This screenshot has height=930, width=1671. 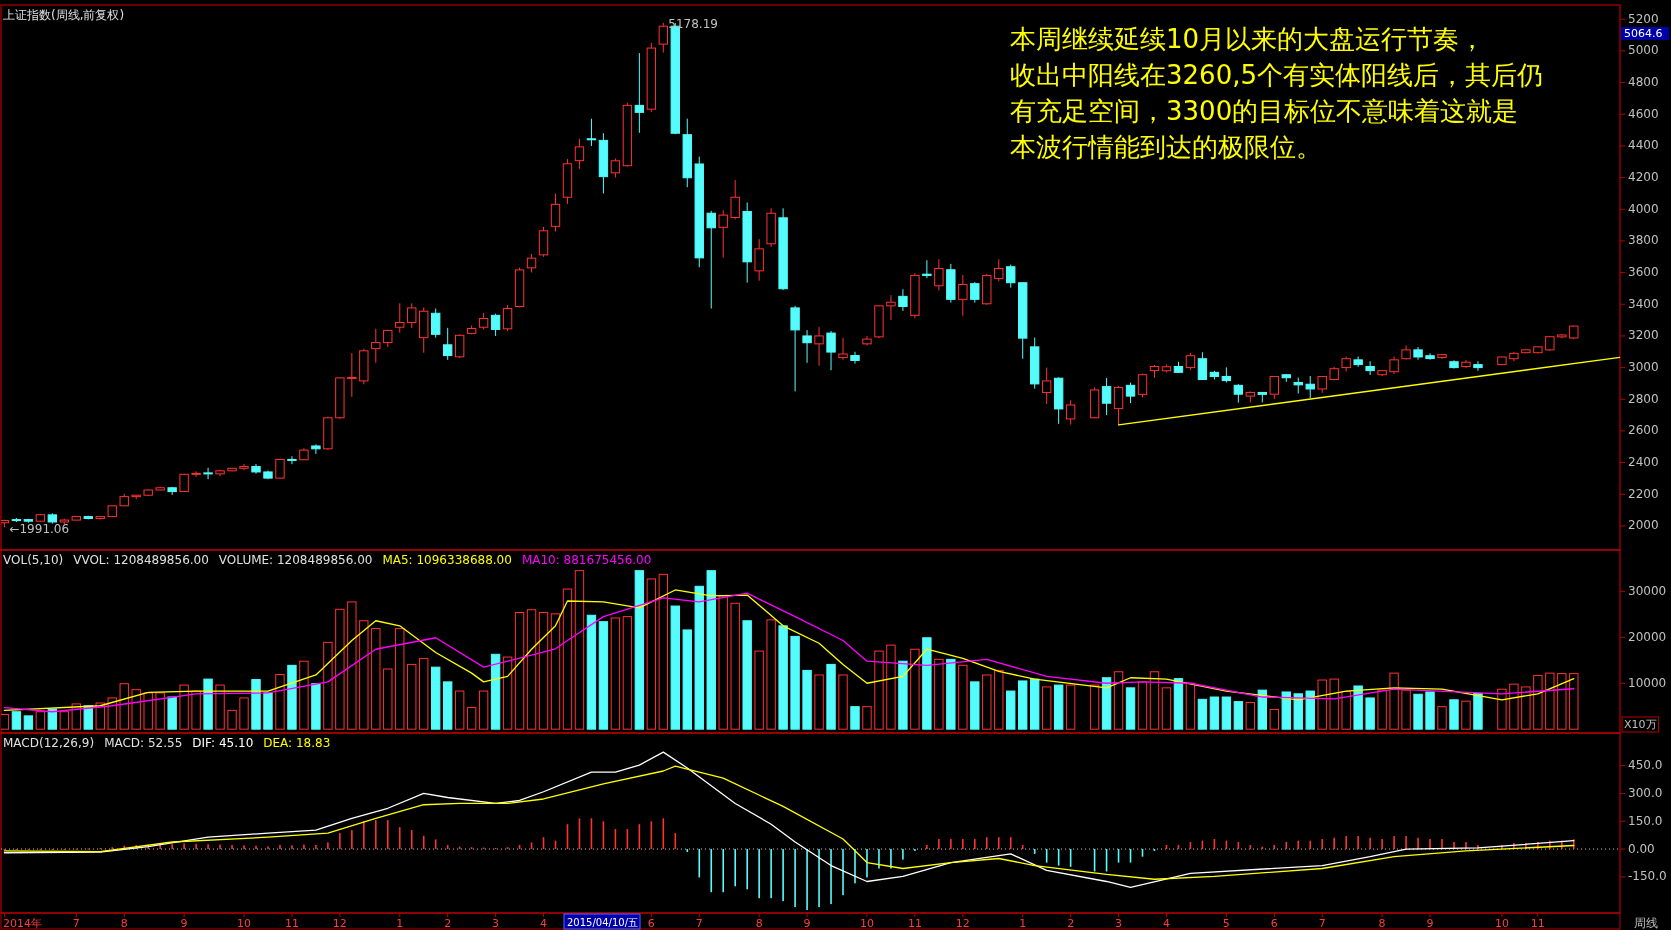 What do you see at coordinates (1643, 177) in the screenshot?
I see `y-tick-label: 4200` at bounding box center [1643, 177].